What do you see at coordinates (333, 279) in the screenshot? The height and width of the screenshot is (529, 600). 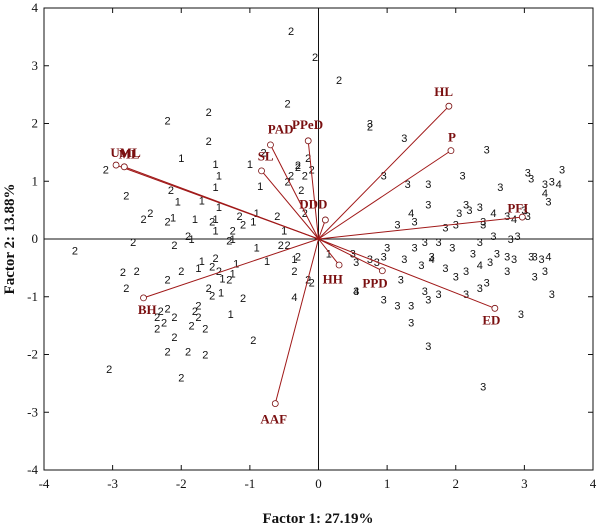 I see `vector-label-hh: HH` at bounding box center [333, 279].